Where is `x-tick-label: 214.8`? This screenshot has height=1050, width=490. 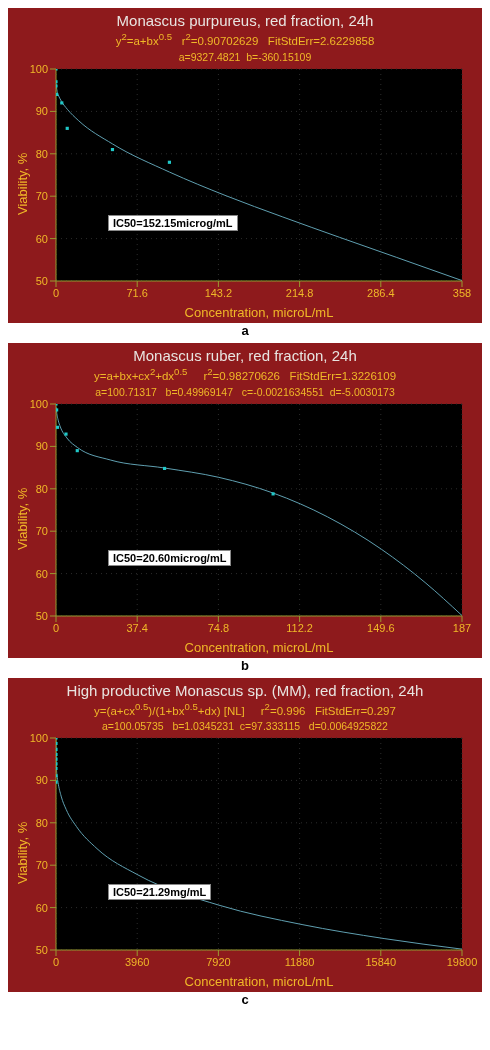 x-tick-label: 214.8 is located at coordinates (299, 292).